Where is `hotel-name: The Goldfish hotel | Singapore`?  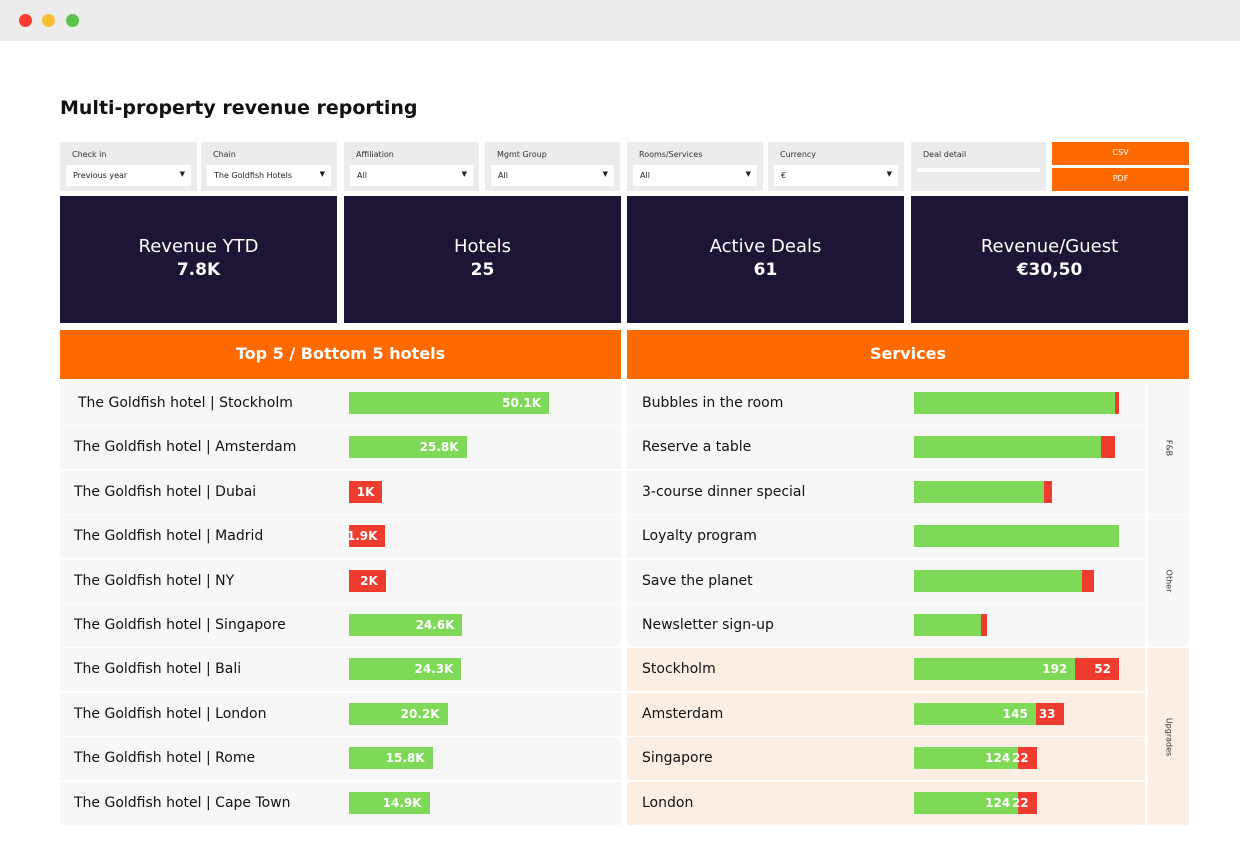 hotel-name: The Goldfish hotel | Singapore is located at coordinates (180, 625).